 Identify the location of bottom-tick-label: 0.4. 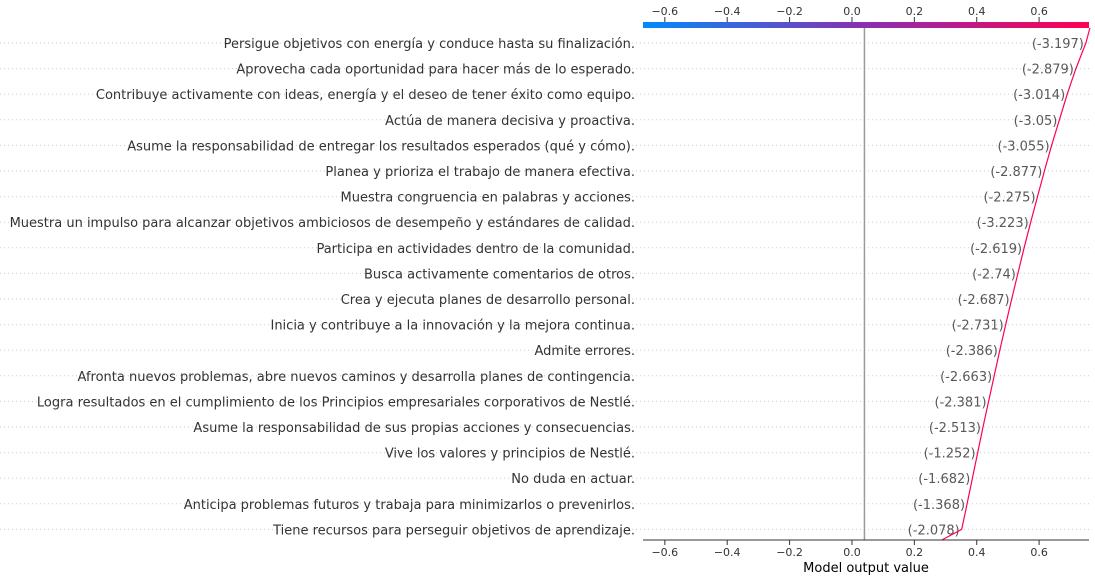
(977, 552).